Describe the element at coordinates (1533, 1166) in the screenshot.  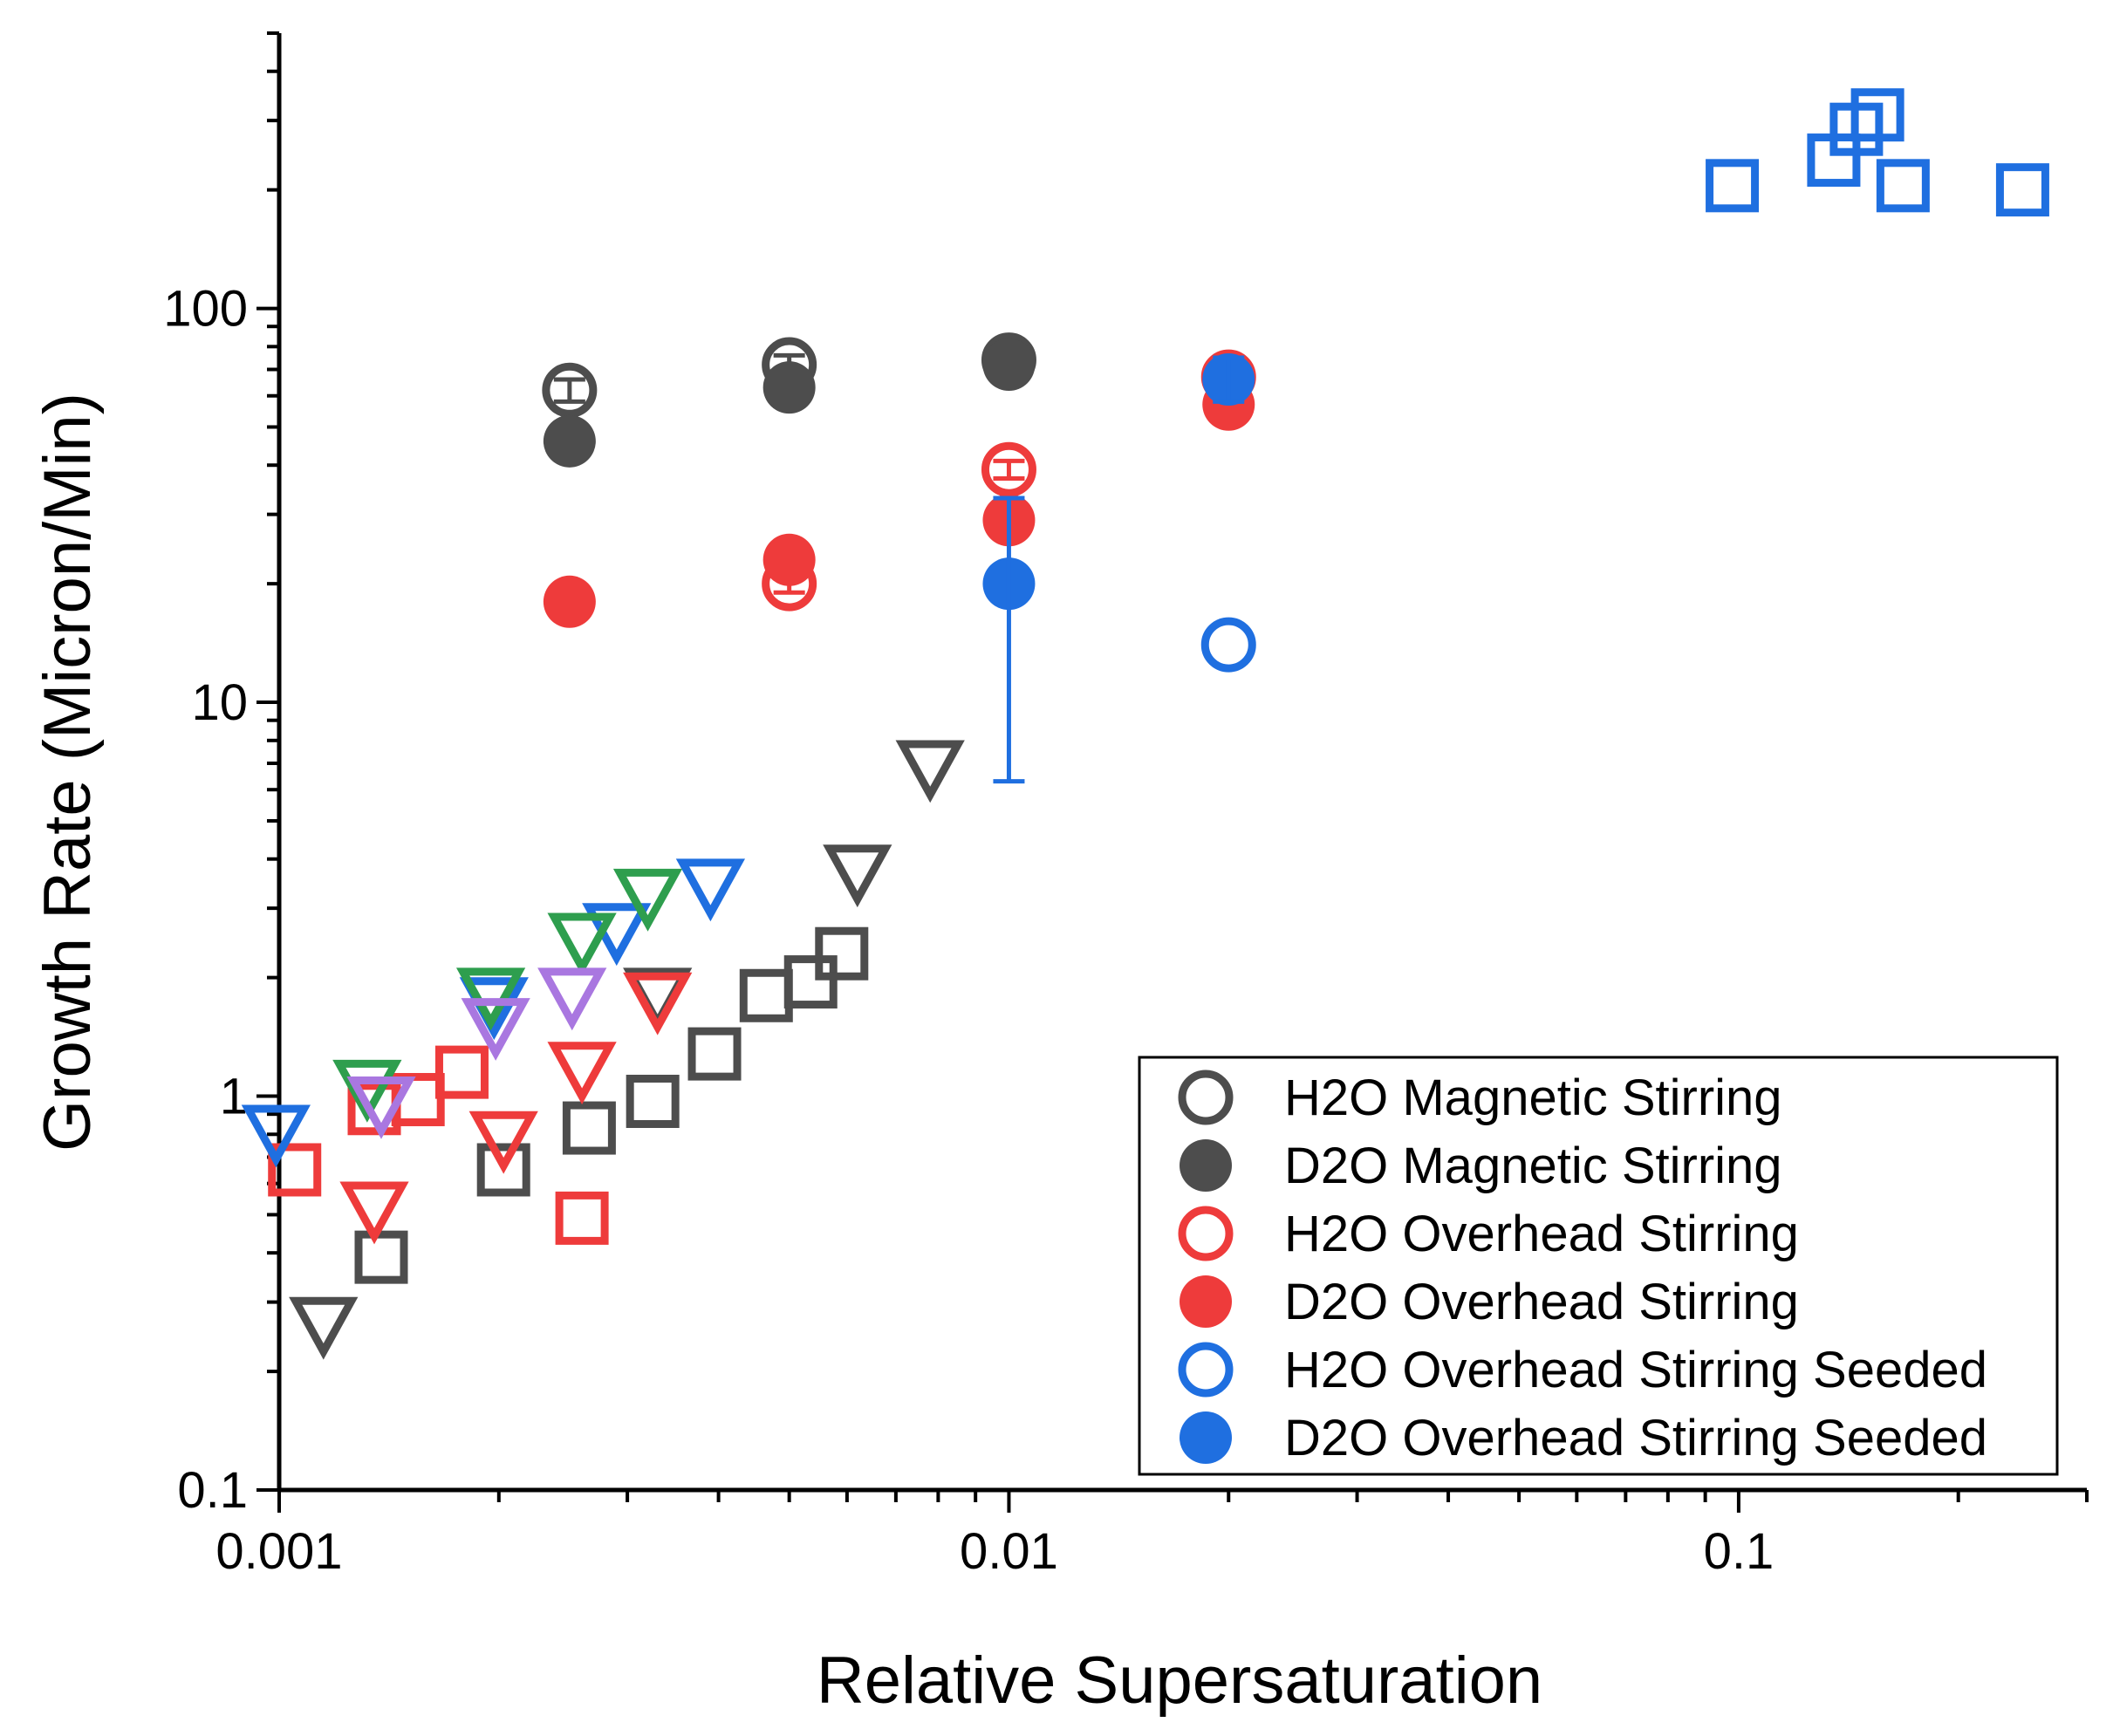
I see `legend-label: D2O Magnetic Stirring` at that location.